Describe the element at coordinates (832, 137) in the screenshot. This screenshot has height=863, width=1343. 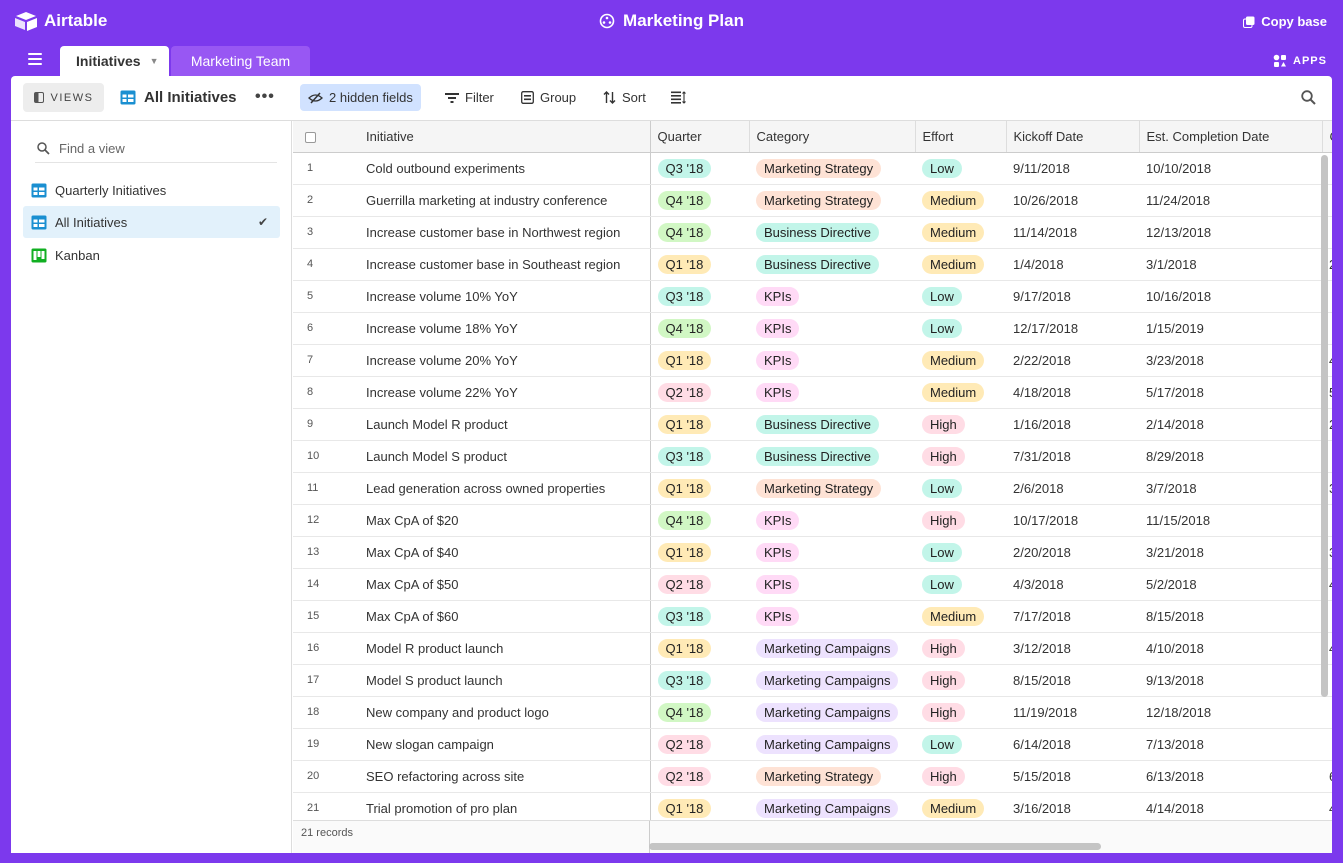
I see `column-header-category: Category` at that location.